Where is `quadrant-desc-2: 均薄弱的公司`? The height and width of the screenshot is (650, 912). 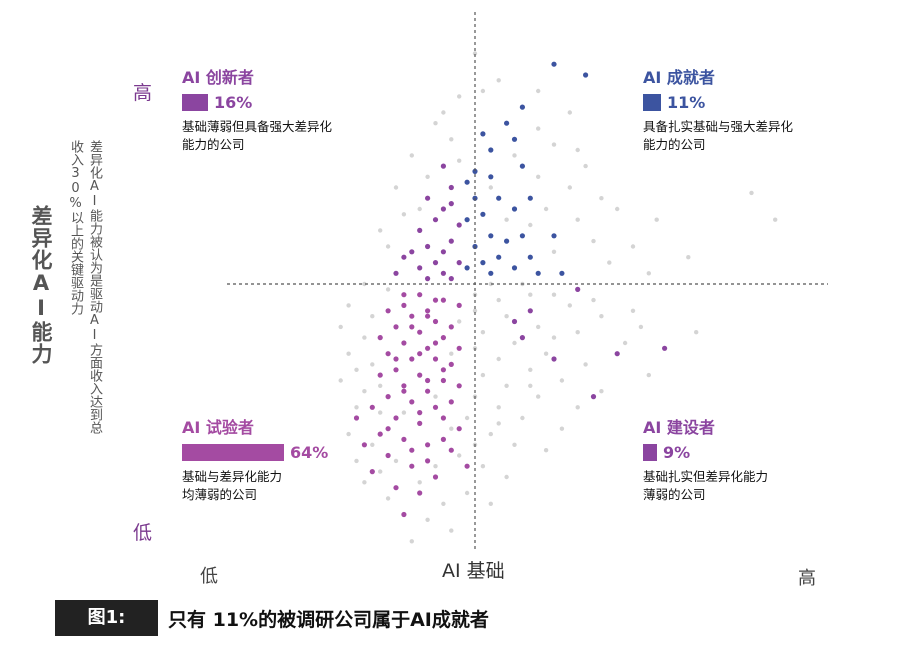
quadrant-desc-2: 均薄弱的公司 is located at coordinates (220, 494).